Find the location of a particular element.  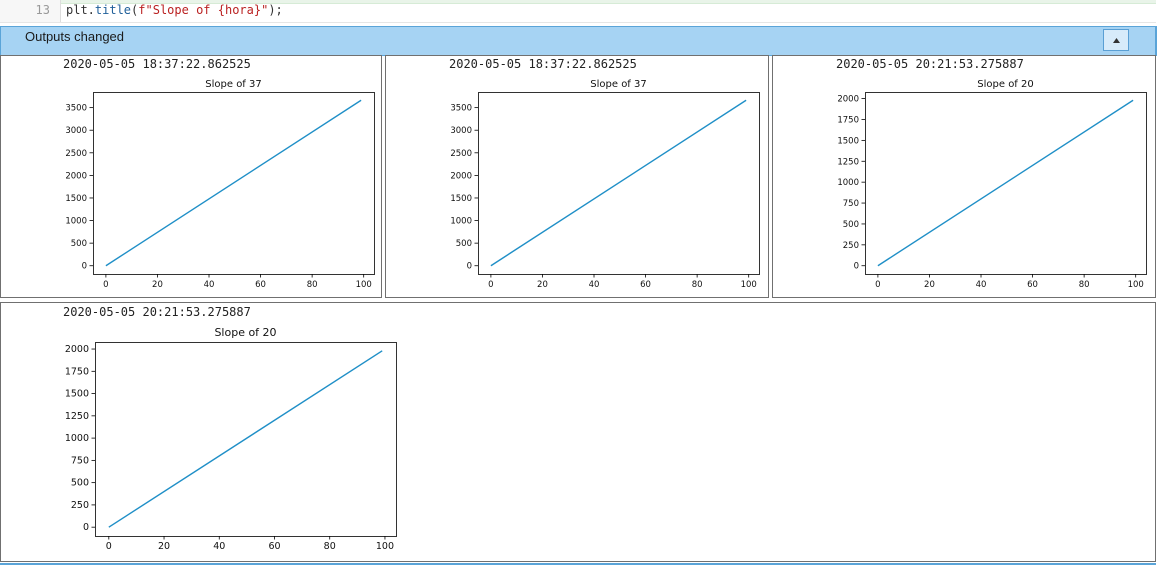

line-number: 13 is located at coordinates (42, 10).